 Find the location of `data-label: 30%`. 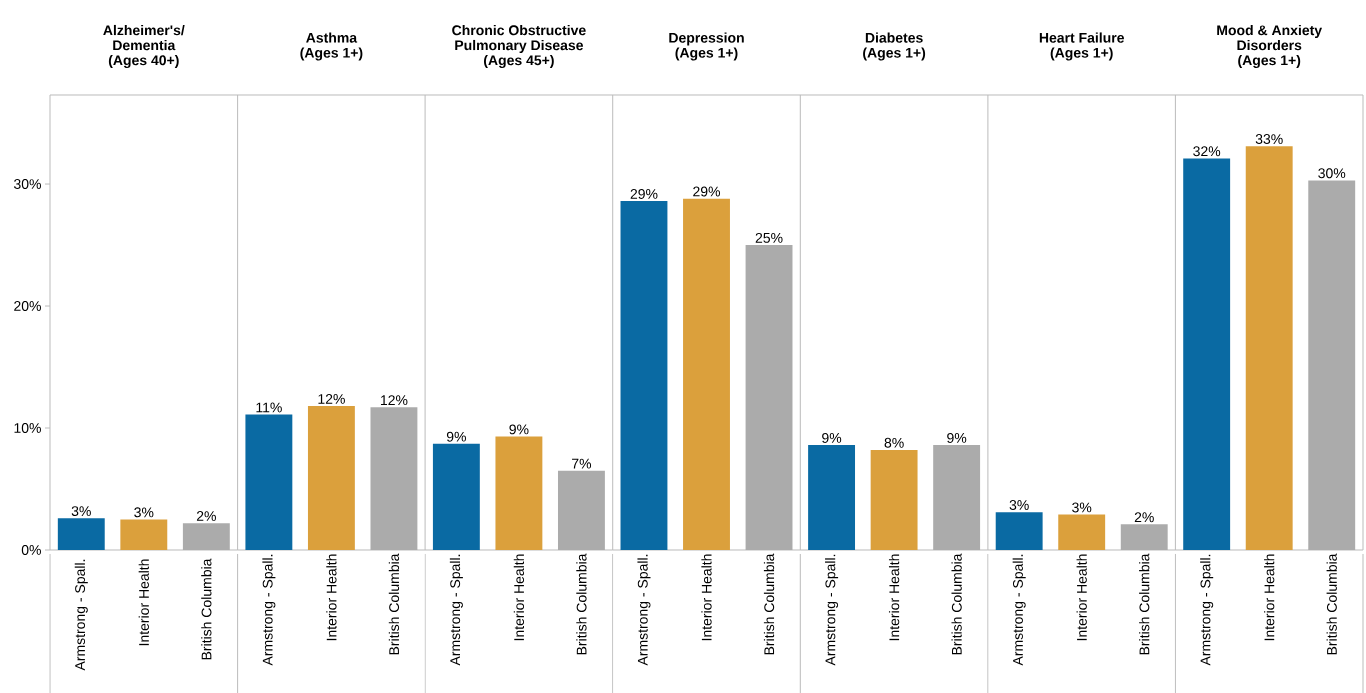

data-label: 30% is located at coordinates (1332, 173).